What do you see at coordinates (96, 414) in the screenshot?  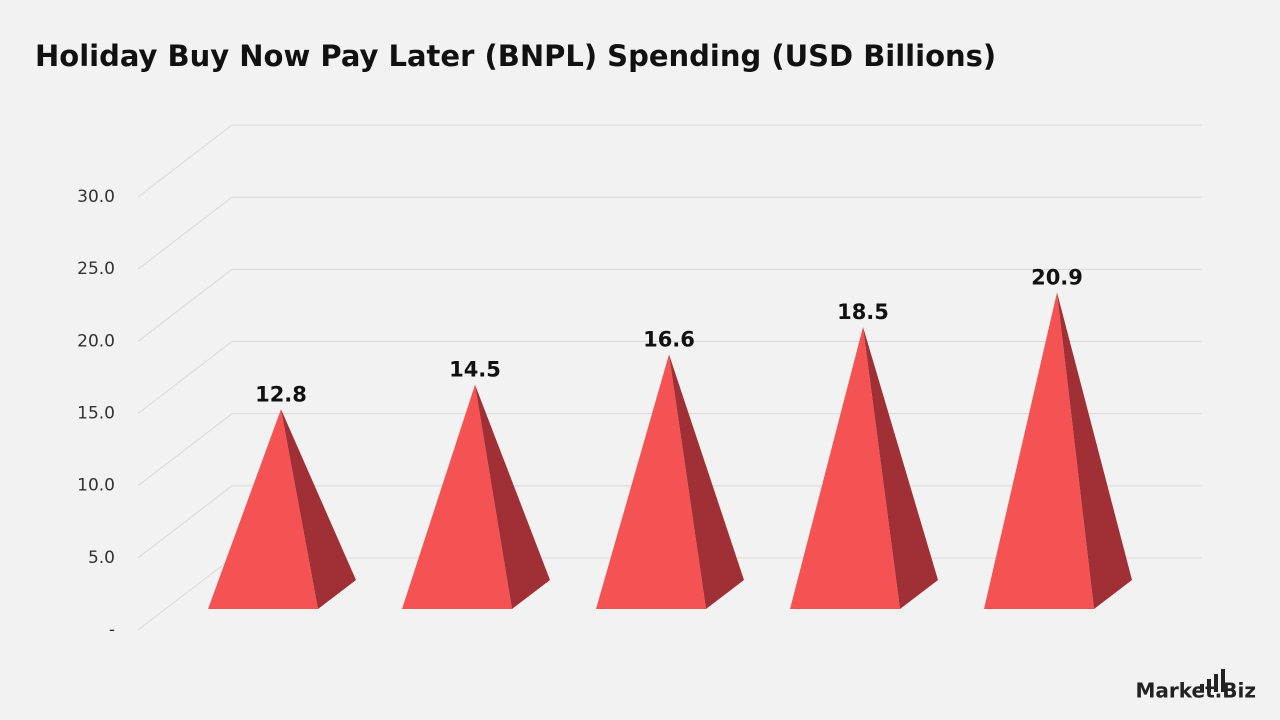 I see `y-tick-label: 15.0` at bounding box center [96, 414].